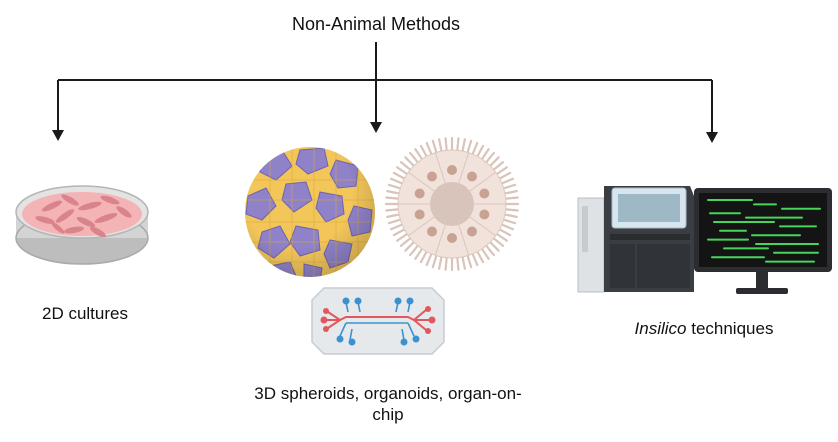 The width and height of the screenshot is (838, 442). What do you see at coordinates (378, 321) in the screenshot?
I see `organ-on-chip-icon` at bounding box center [378, 321].